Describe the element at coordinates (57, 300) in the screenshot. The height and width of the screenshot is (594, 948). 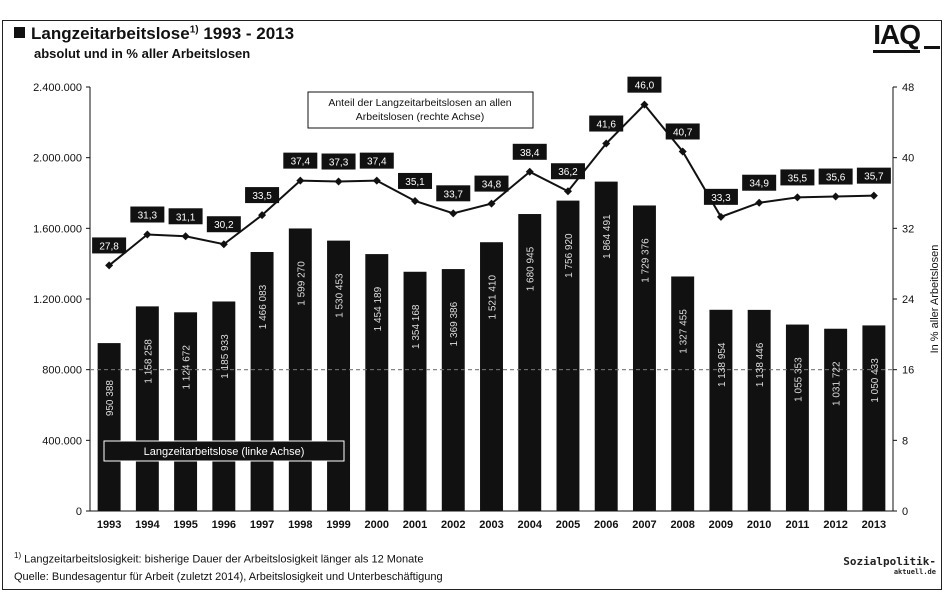
I see `y-left-tick-label: 1.200.000` at that location.